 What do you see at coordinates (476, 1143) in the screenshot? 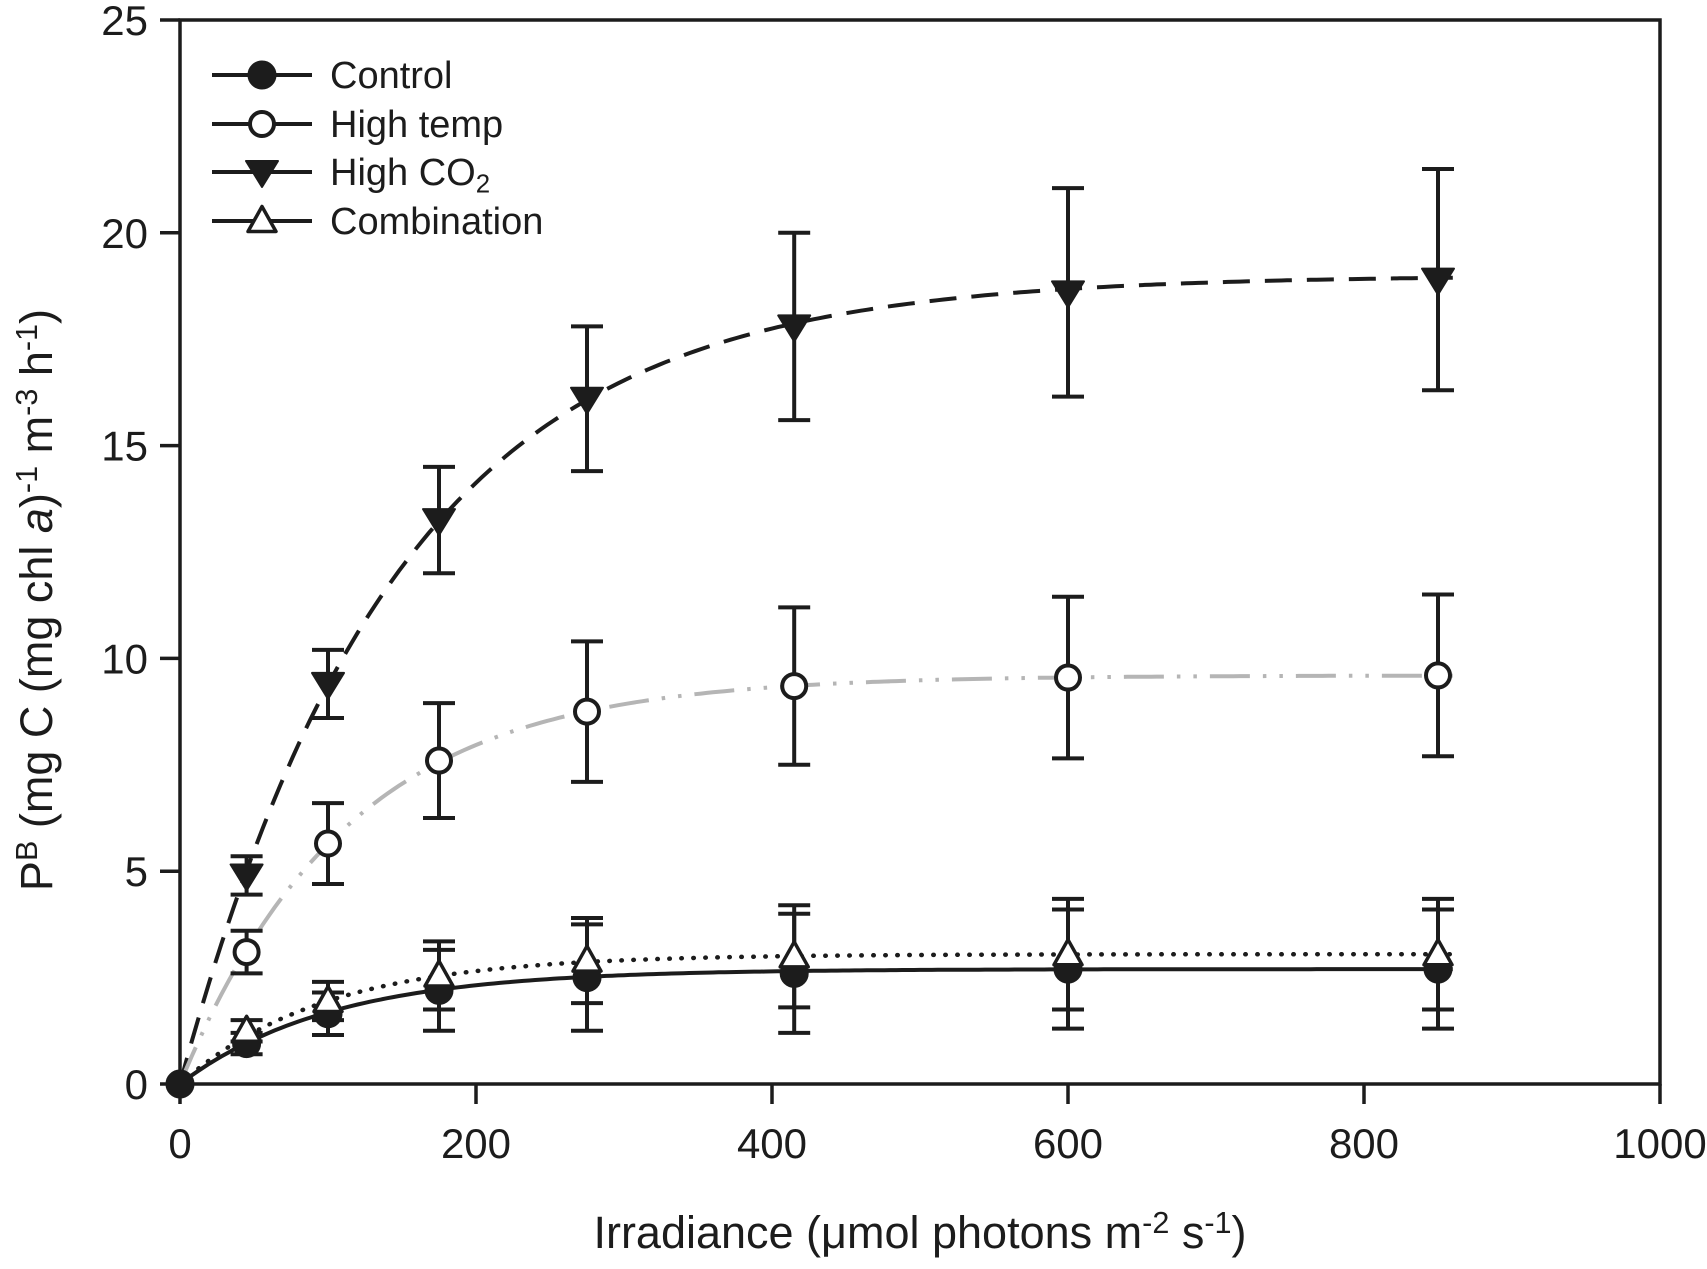
I see `x-tick-label: 200` at bounding box center [476, 1143].